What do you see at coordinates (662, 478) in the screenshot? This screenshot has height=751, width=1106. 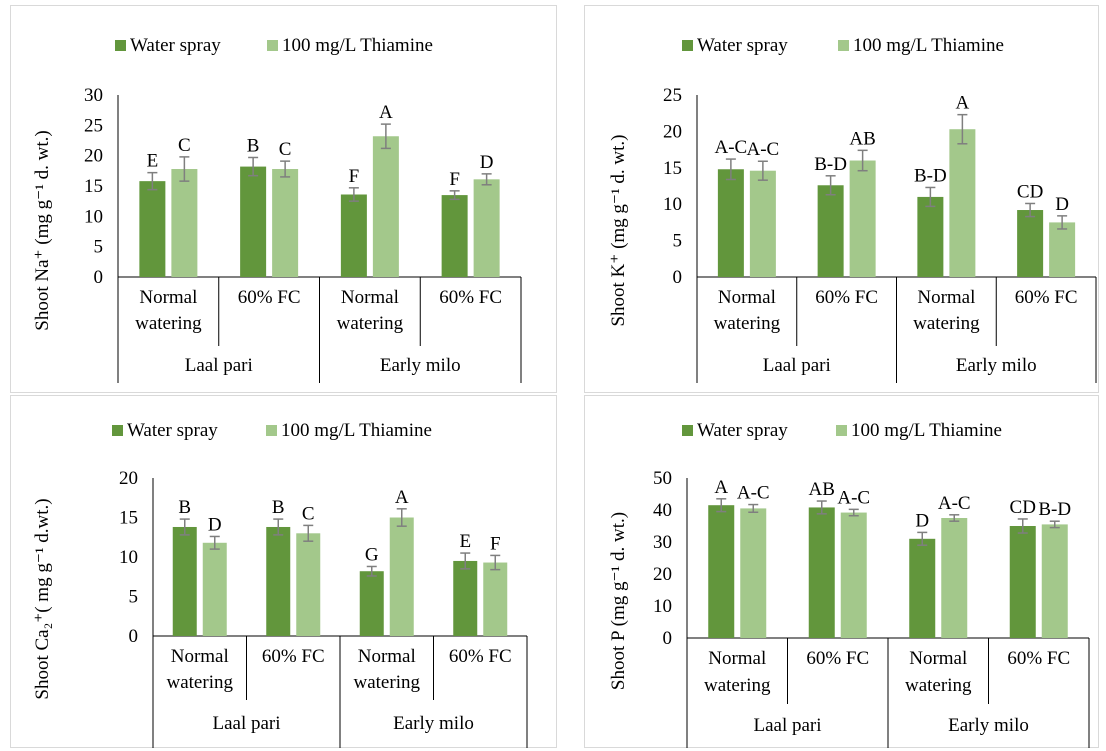 I see `y-tick-label: 50` at bounding box center [662, 478].